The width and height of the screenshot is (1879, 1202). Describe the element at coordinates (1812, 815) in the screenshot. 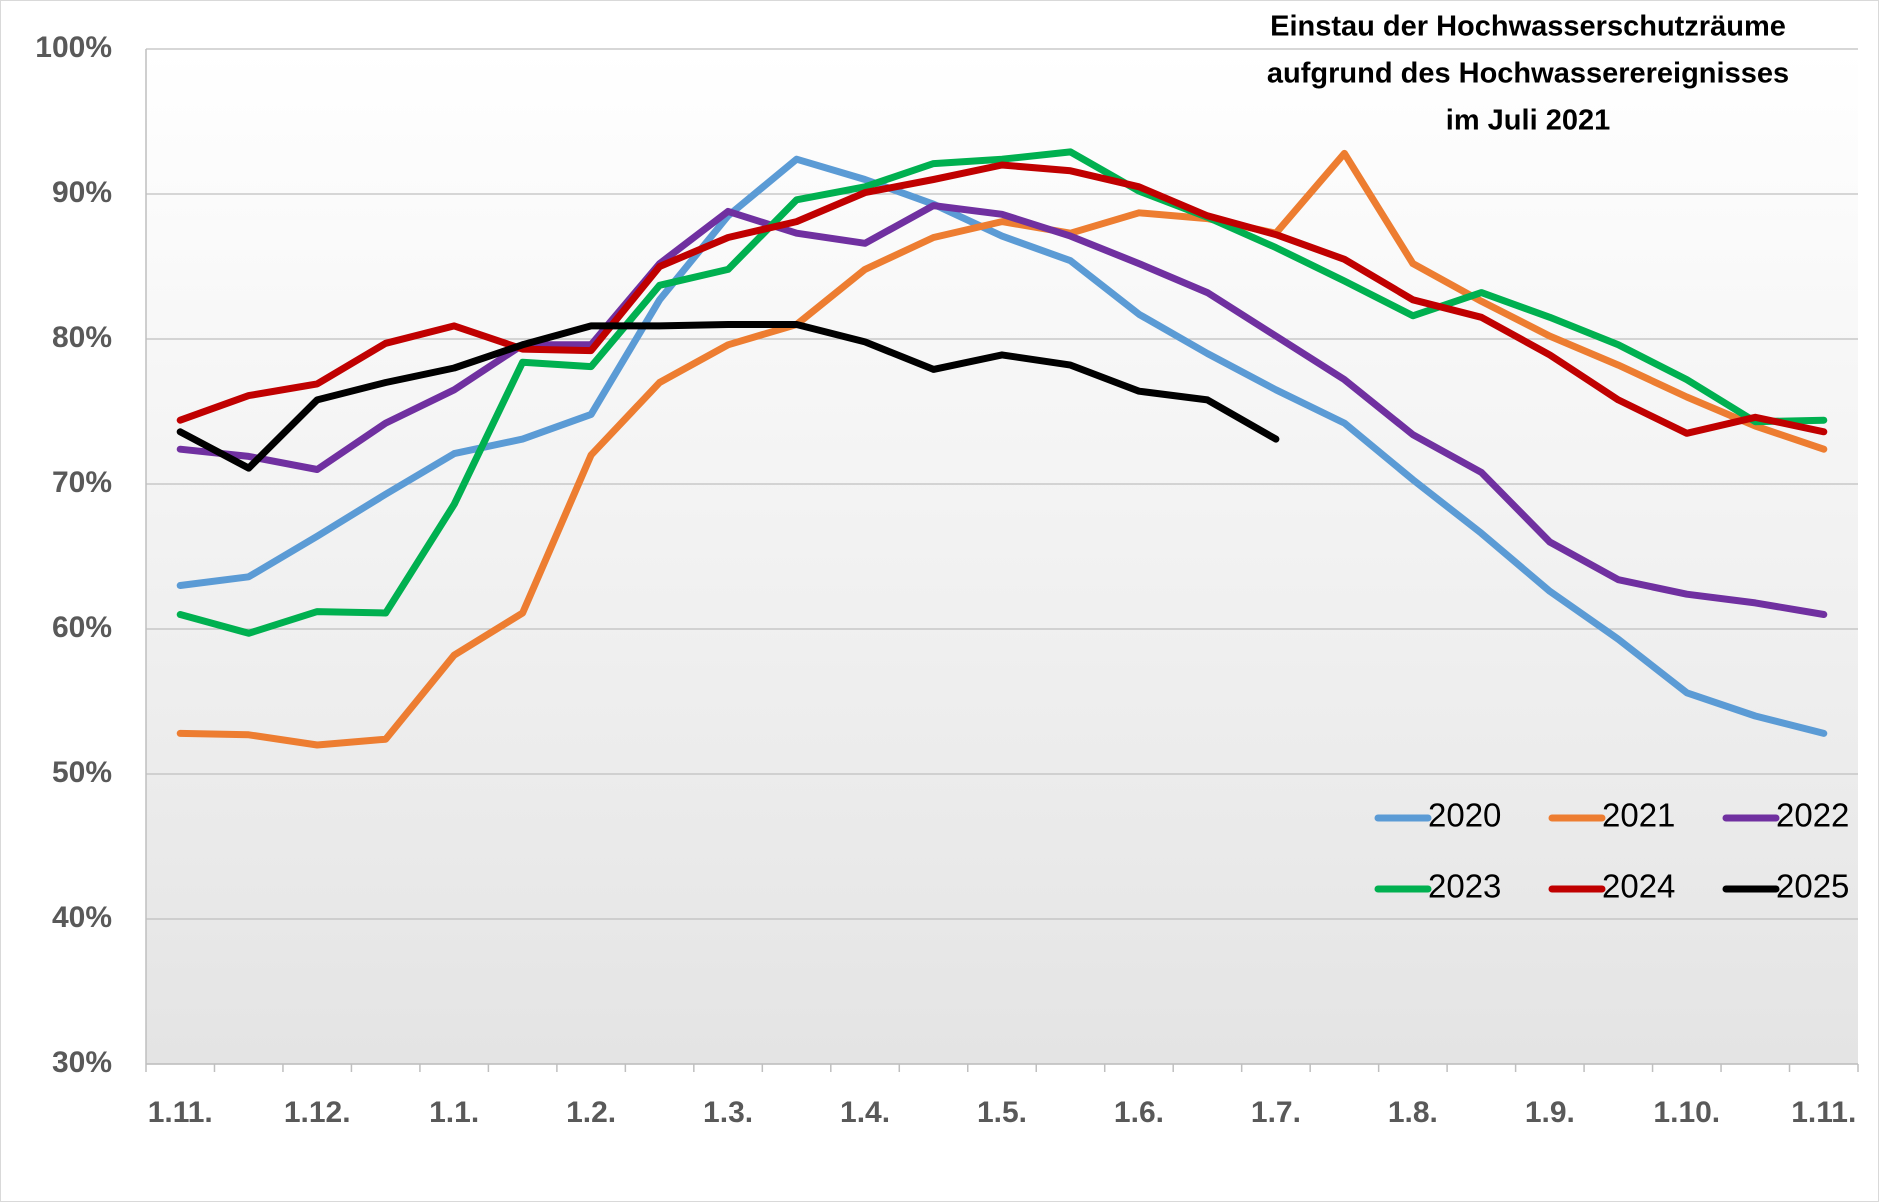

I see `legend-label: 2022` at that location.